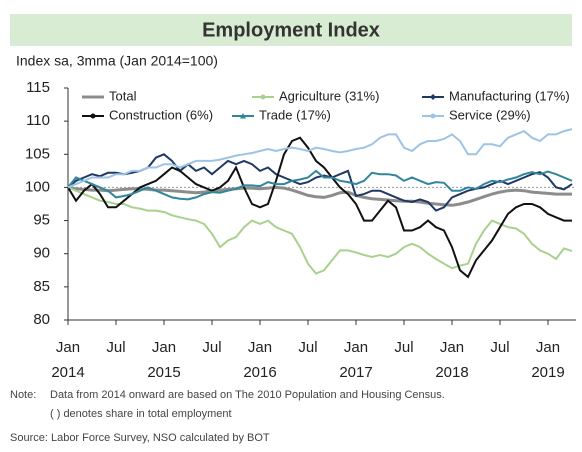 The width and height of the screenshot is (582, 452). What do you see at coordinates (41, 319) in the screenshot?
I see `y-tick-label: 80` at bounding box center [41, 319].